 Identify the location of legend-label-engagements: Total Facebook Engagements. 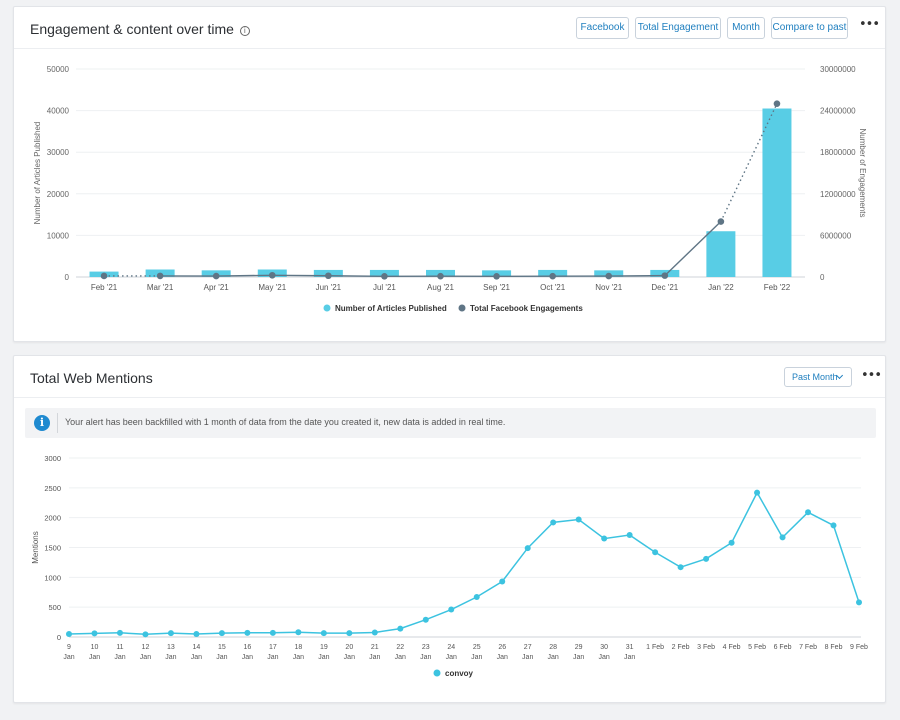
(526, 308).